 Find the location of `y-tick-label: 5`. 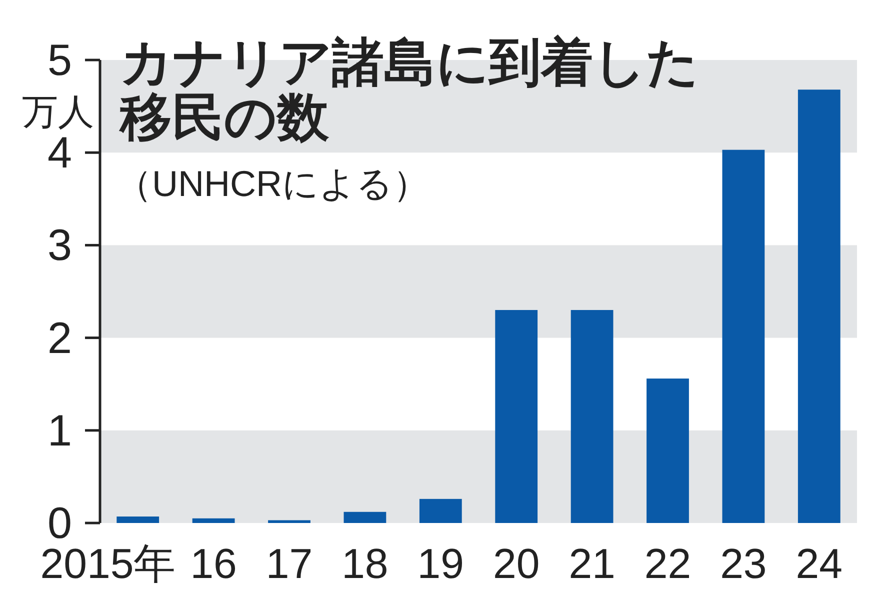

y-tick-label: 5 is located at coordinates (60, 60).